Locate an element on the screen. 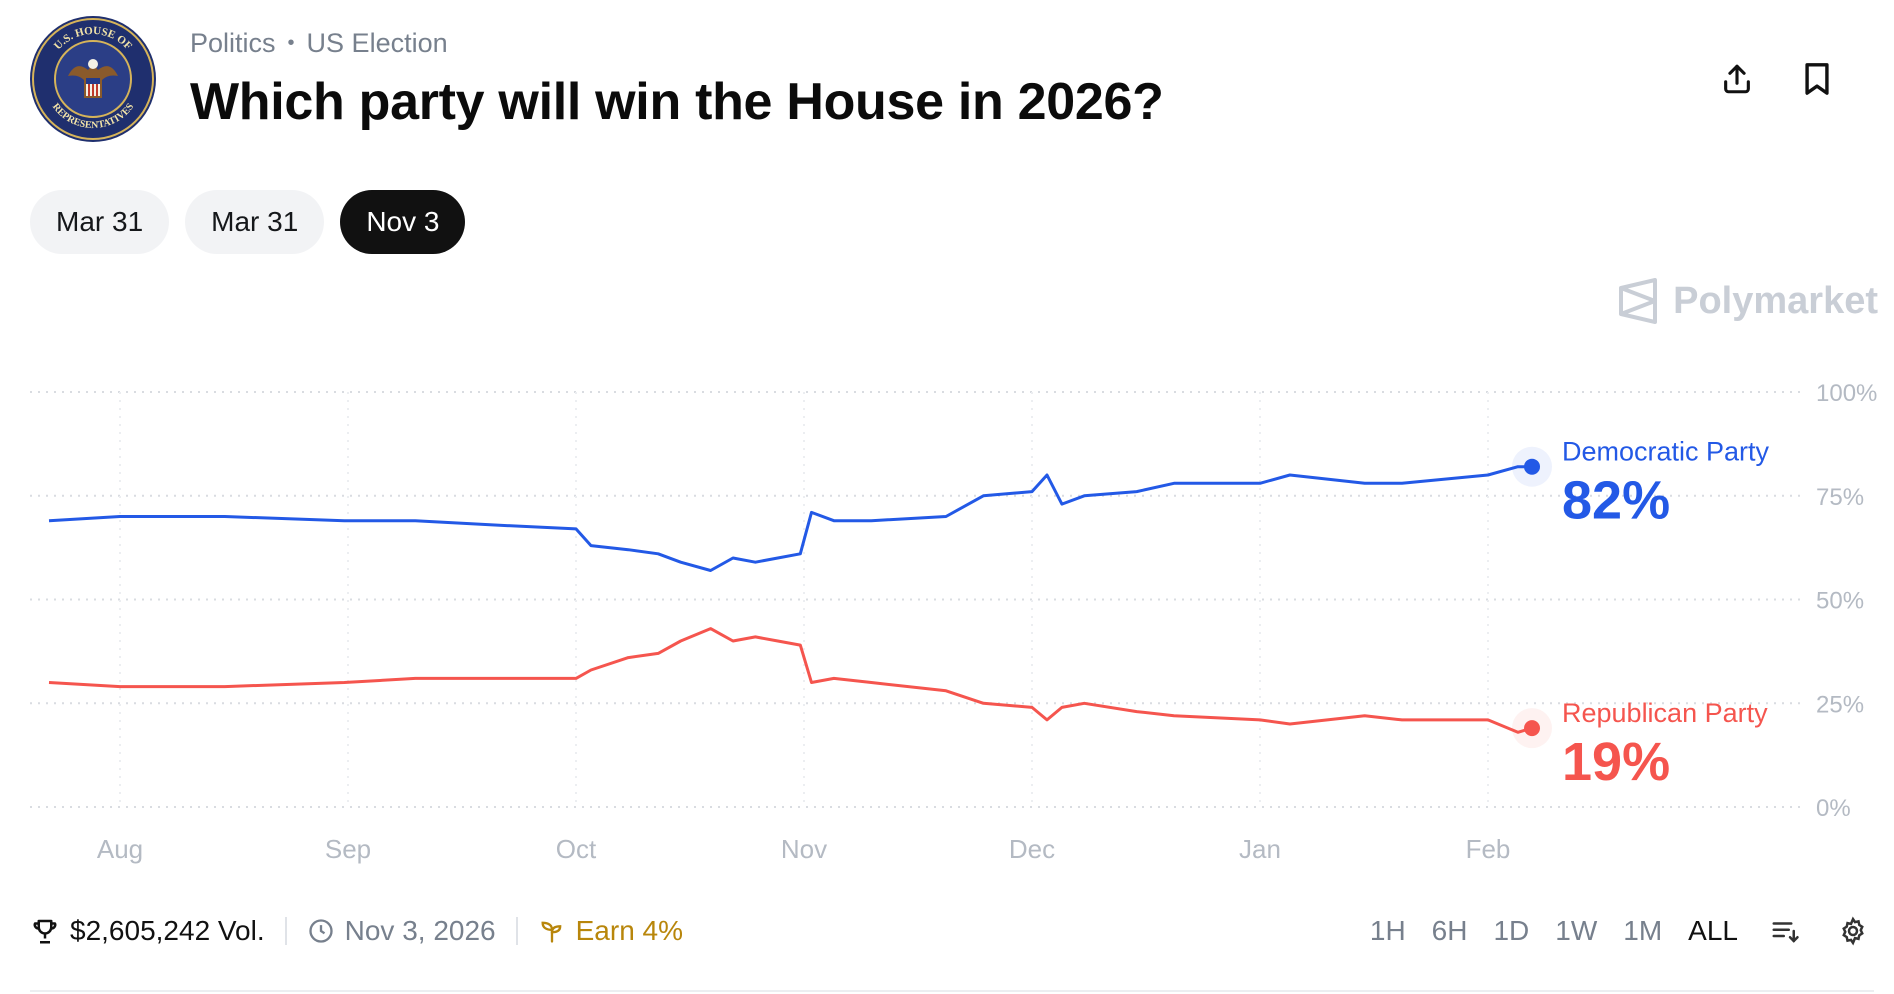 The image size is (1894, 994). page-title: Which party will win the House in 2026? is located at coordinates (677, 102).